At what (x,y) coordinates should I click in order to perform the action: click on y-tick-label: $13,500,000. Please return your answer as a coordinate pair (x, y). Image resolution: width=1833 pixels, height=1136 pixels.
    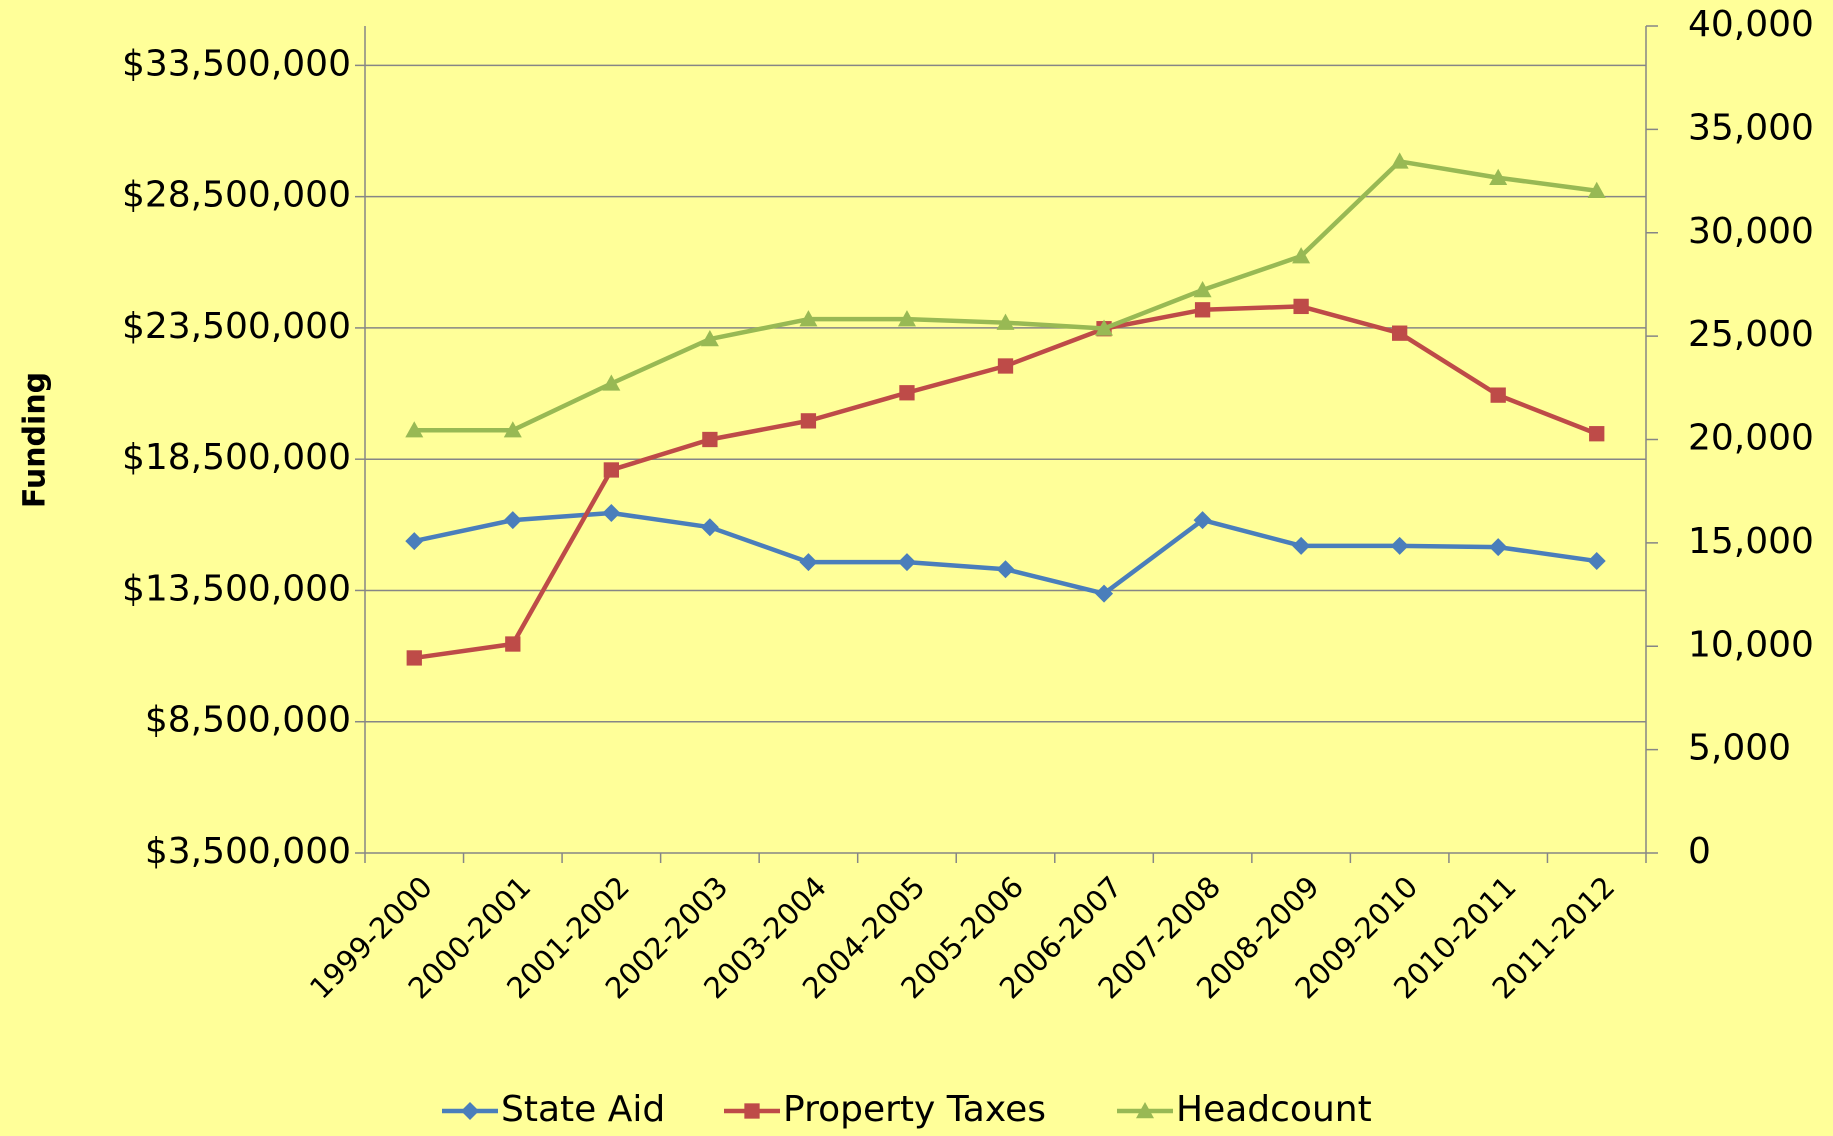
    Looking at the image, I should click on (236, 588).